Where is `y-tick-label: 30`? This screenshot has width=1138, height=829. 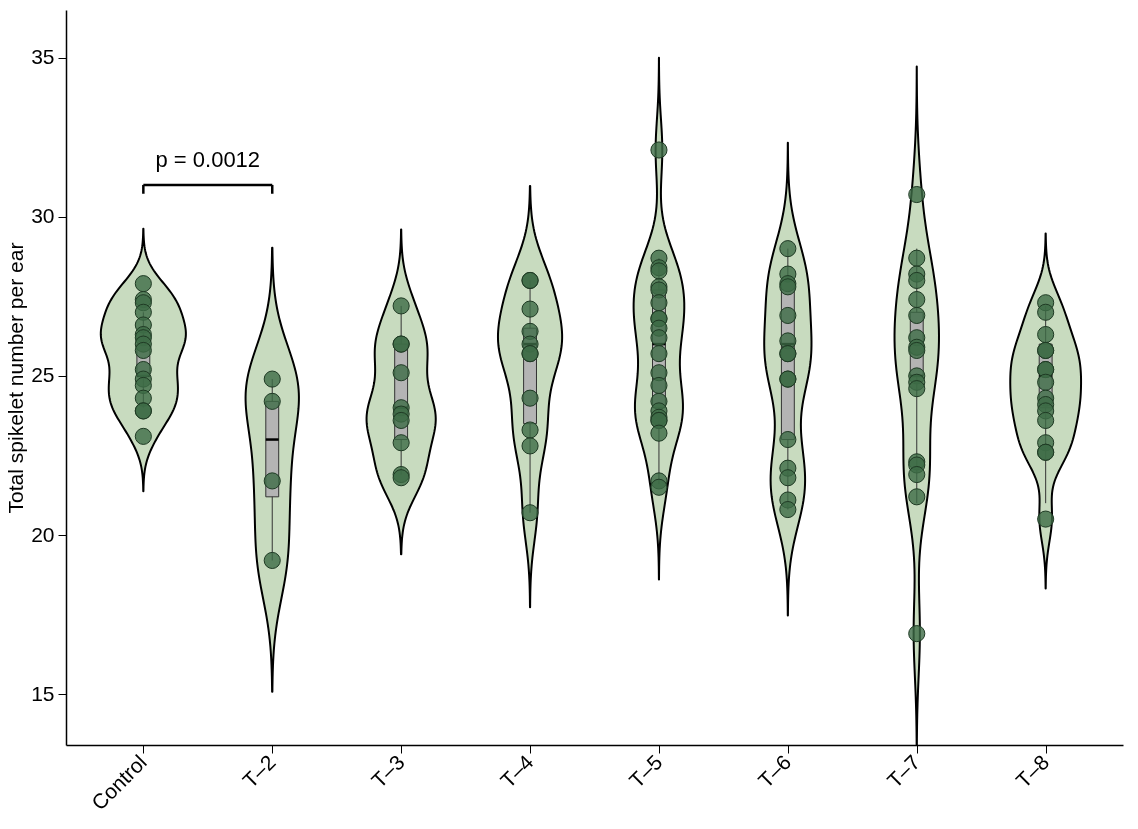
y-tick-label: 30 is located at coordinates (43, 216).